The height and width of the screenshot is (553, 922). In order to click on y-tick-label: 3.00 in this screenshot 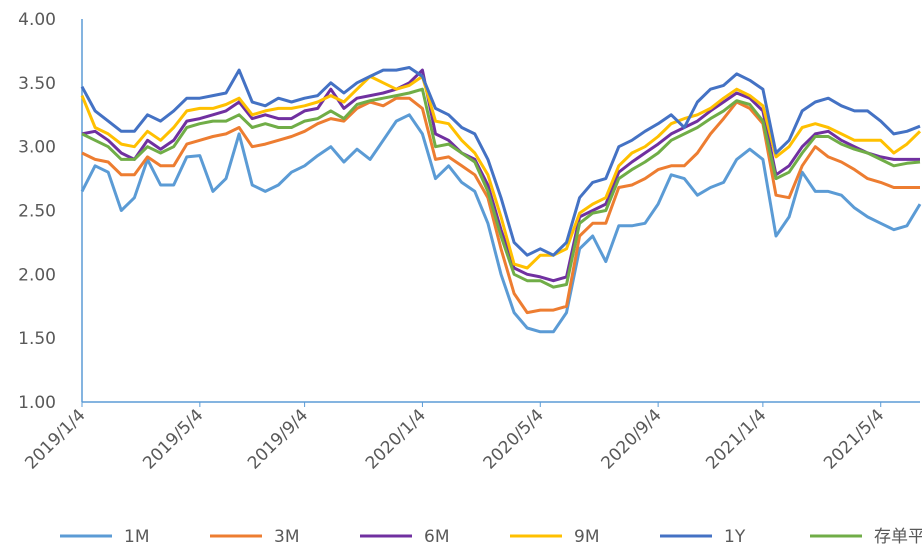, I will do `click(37, 148)`.